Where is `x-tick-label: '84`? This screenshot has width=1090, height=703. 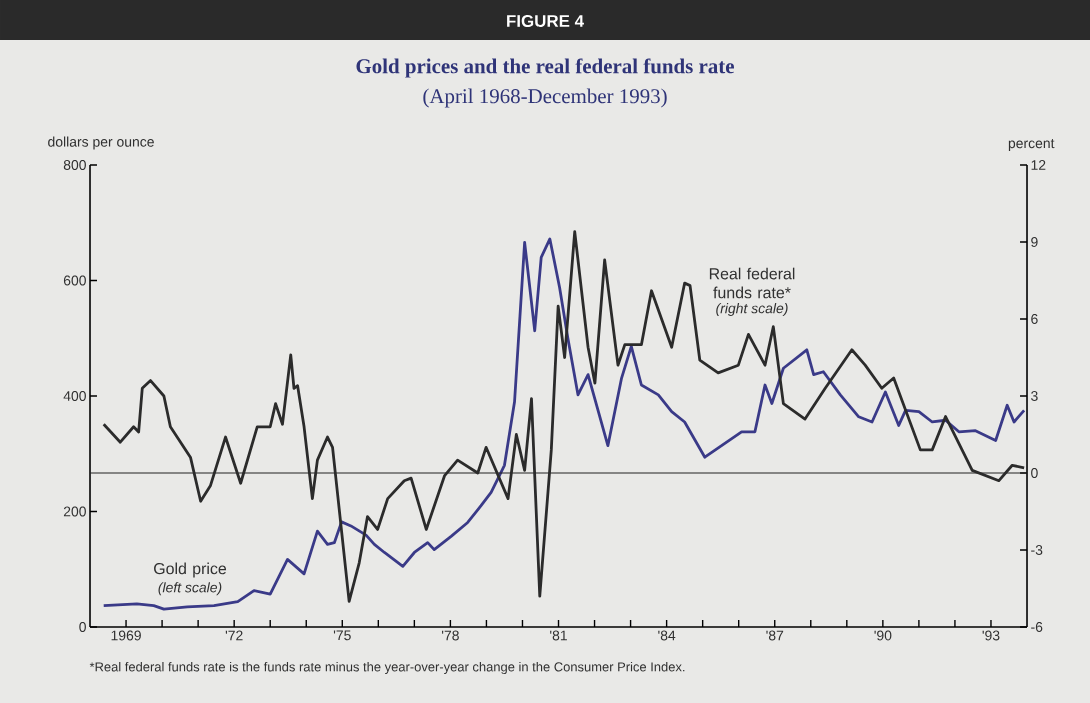 x-tick-label: '84 is located at coordinates (667, 635).